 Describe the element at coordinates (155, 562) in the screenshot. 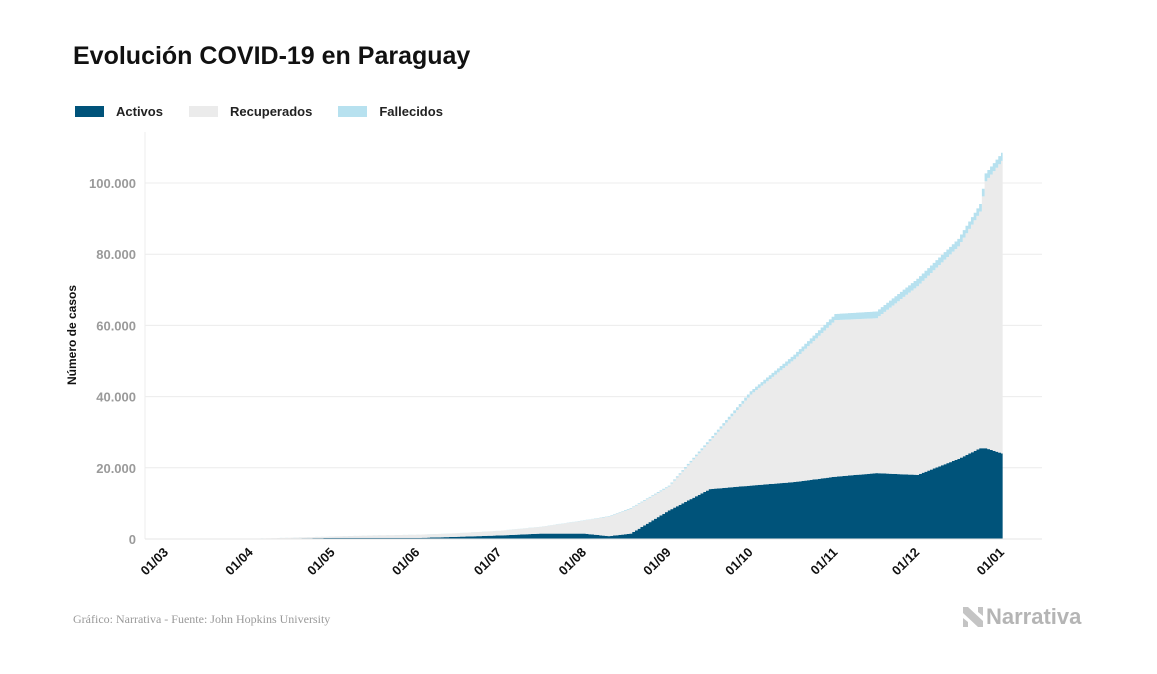

I see `x-tick-label: 01/03` at that location.